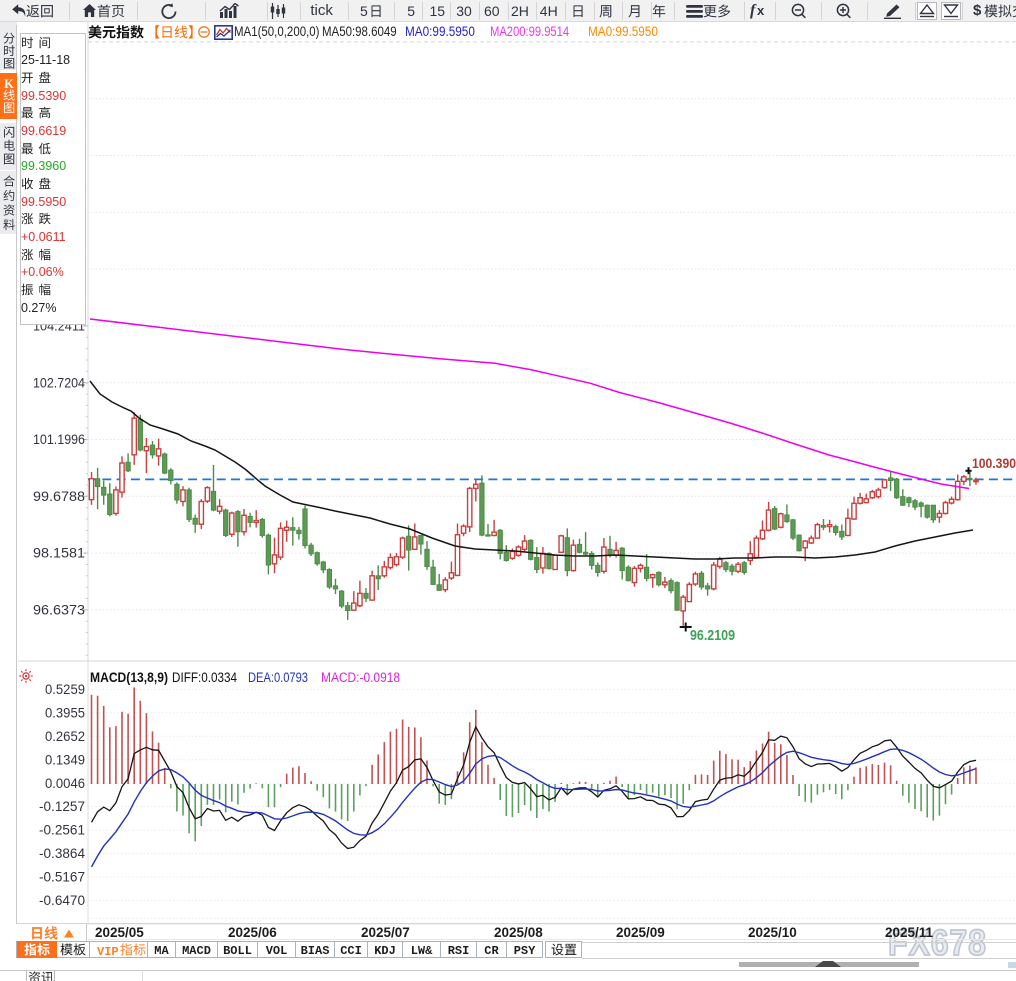 This screenshot has height=981, width=1016. I want to click on svg-text: 0.1349, so click(65, 759).